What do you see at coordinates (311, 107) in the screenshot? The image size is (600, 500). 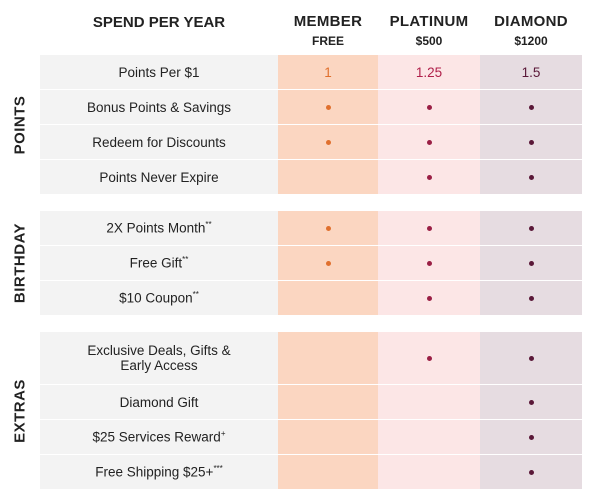 I see `table-row: Bonus Points & Savings` at bounding box center [311, 107].